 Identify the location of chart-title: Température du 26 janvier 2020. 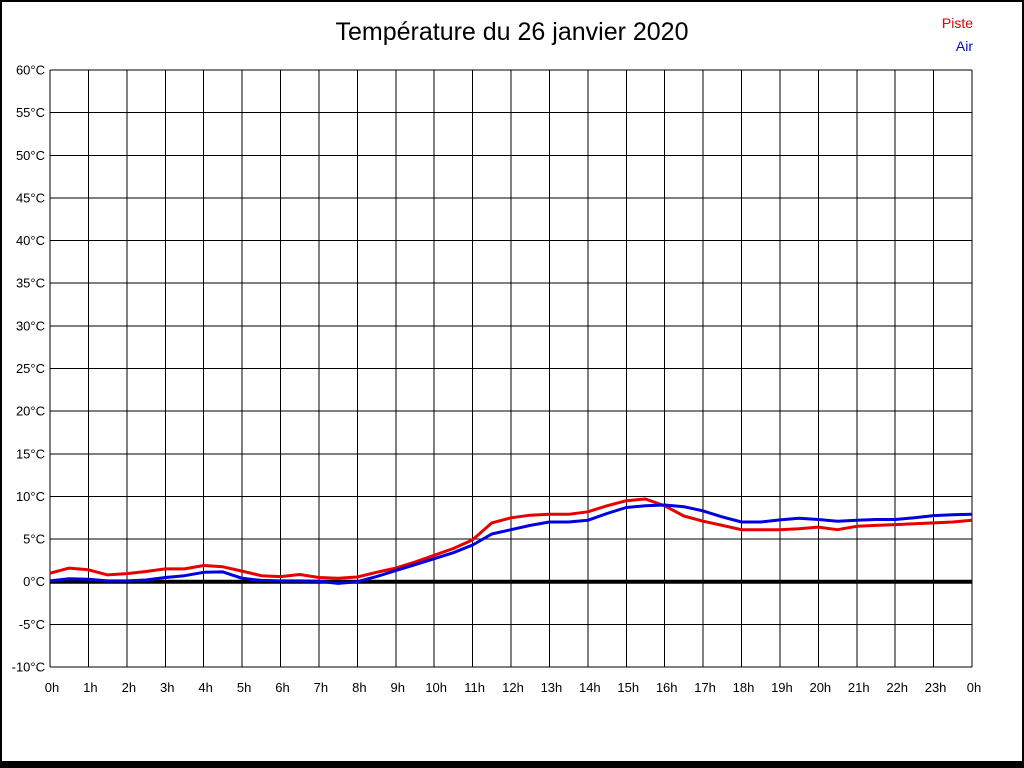
(512, 32).